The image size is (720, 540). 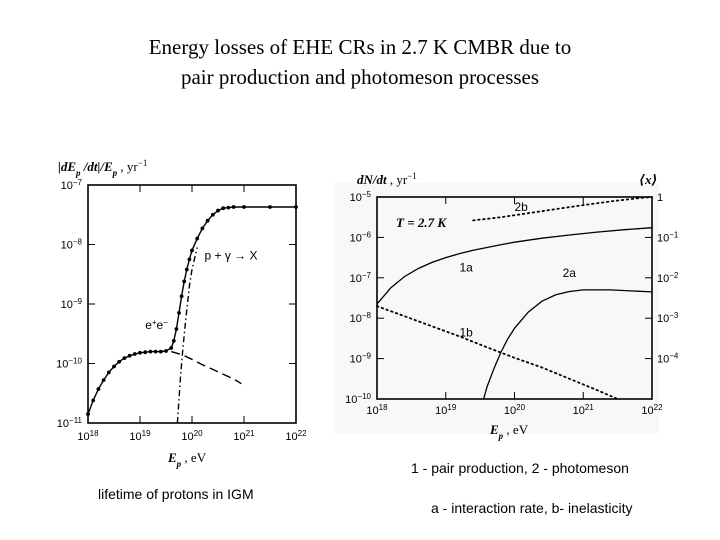 I want to click on caption-right-line-2: a - interaction rate, b- inelasticity, so click(x=532, y=508).